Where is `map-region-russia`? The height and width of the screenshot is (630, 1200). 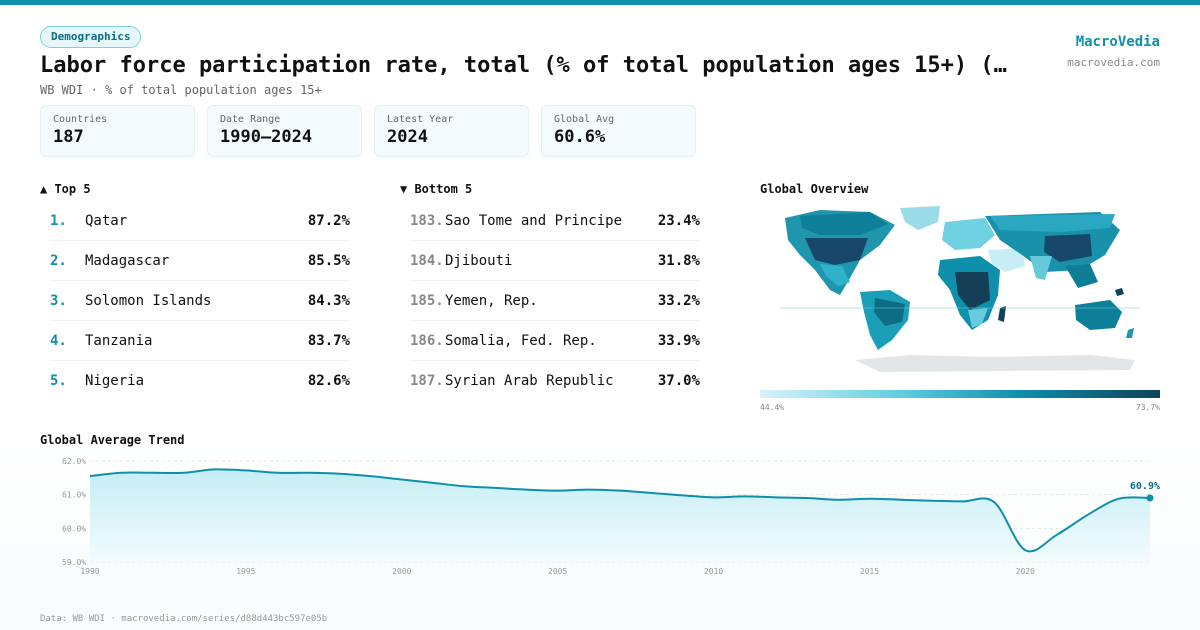
map-region-russia is located at coordinates (1052, 223).